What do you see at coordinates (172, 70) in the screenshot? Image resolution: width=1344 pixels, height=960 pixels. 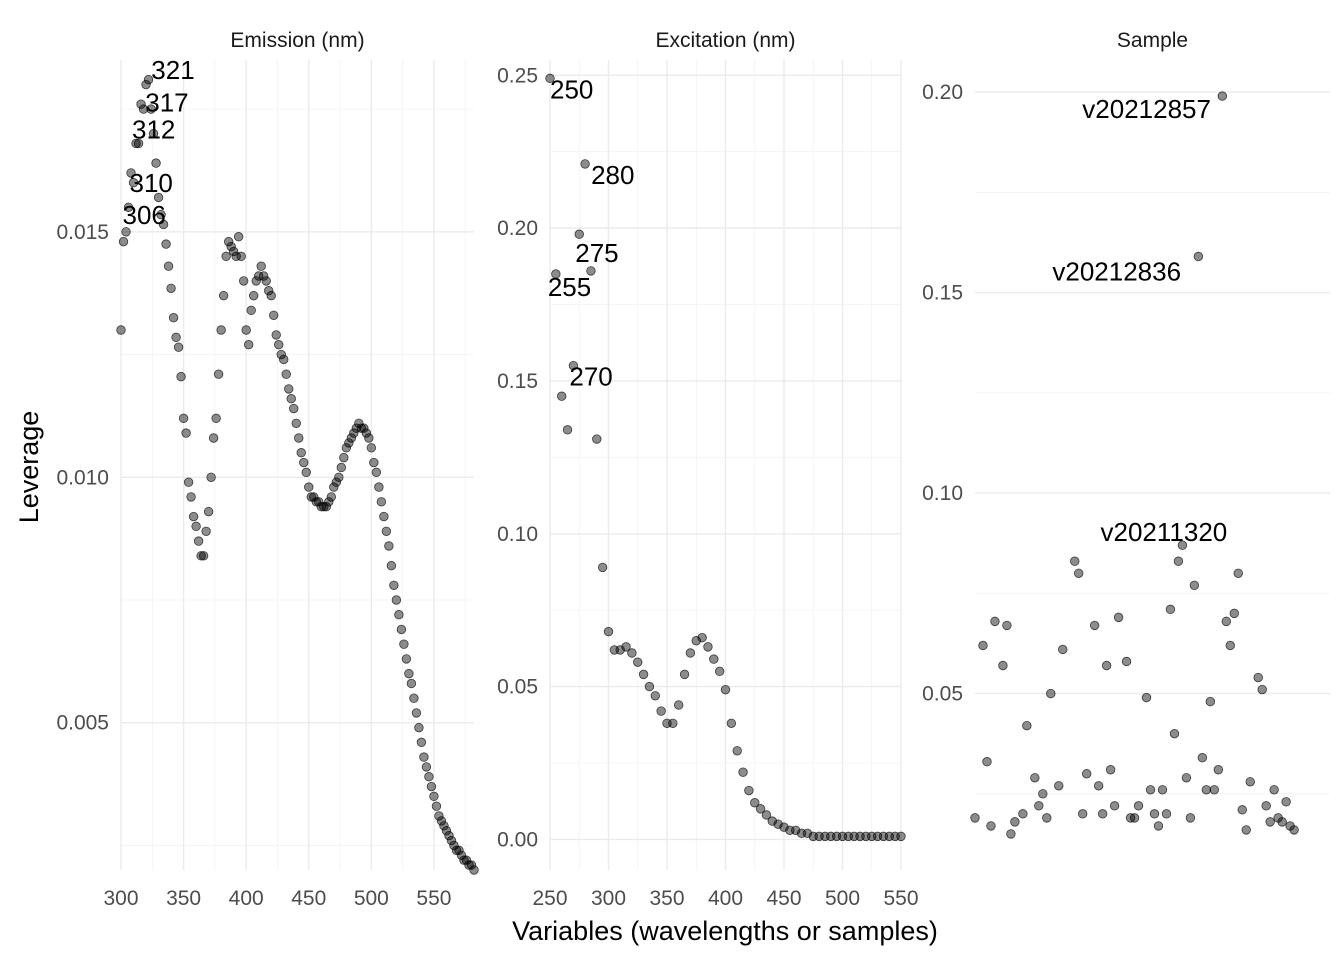 I see `point-label: 321` at bounding box center [172, 70].